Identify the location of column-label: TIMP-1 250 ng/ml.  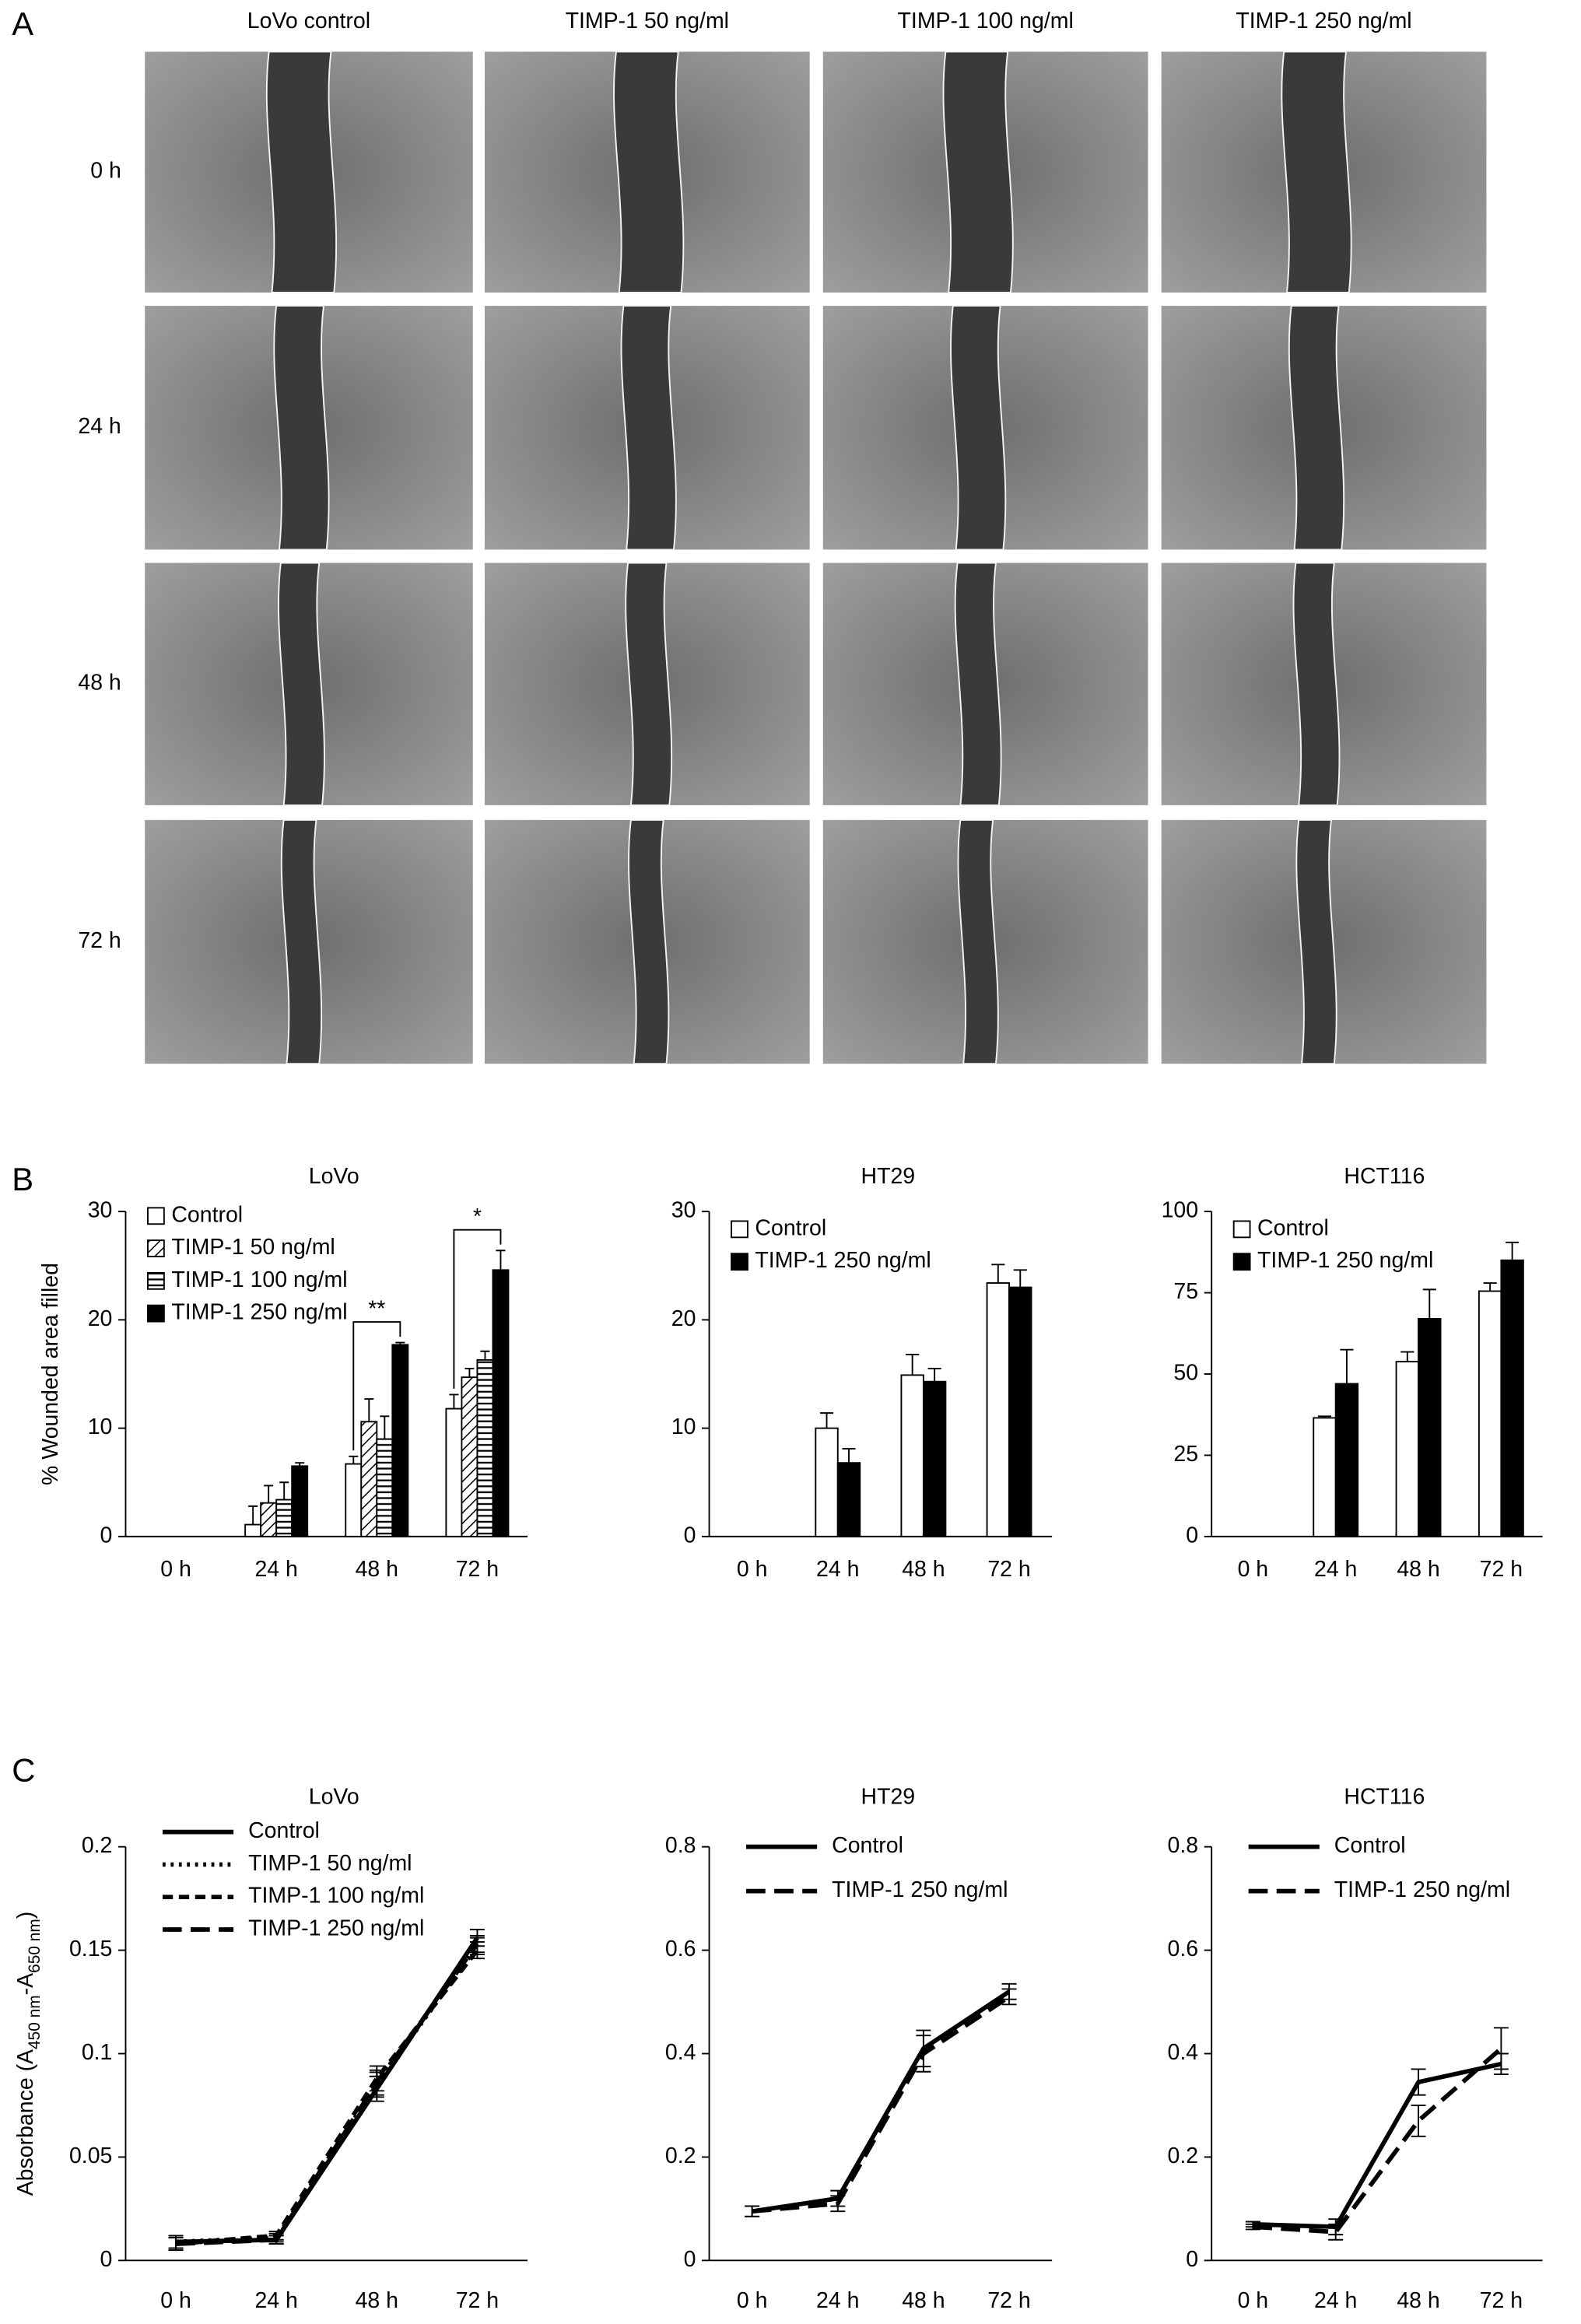
(1323, 21).